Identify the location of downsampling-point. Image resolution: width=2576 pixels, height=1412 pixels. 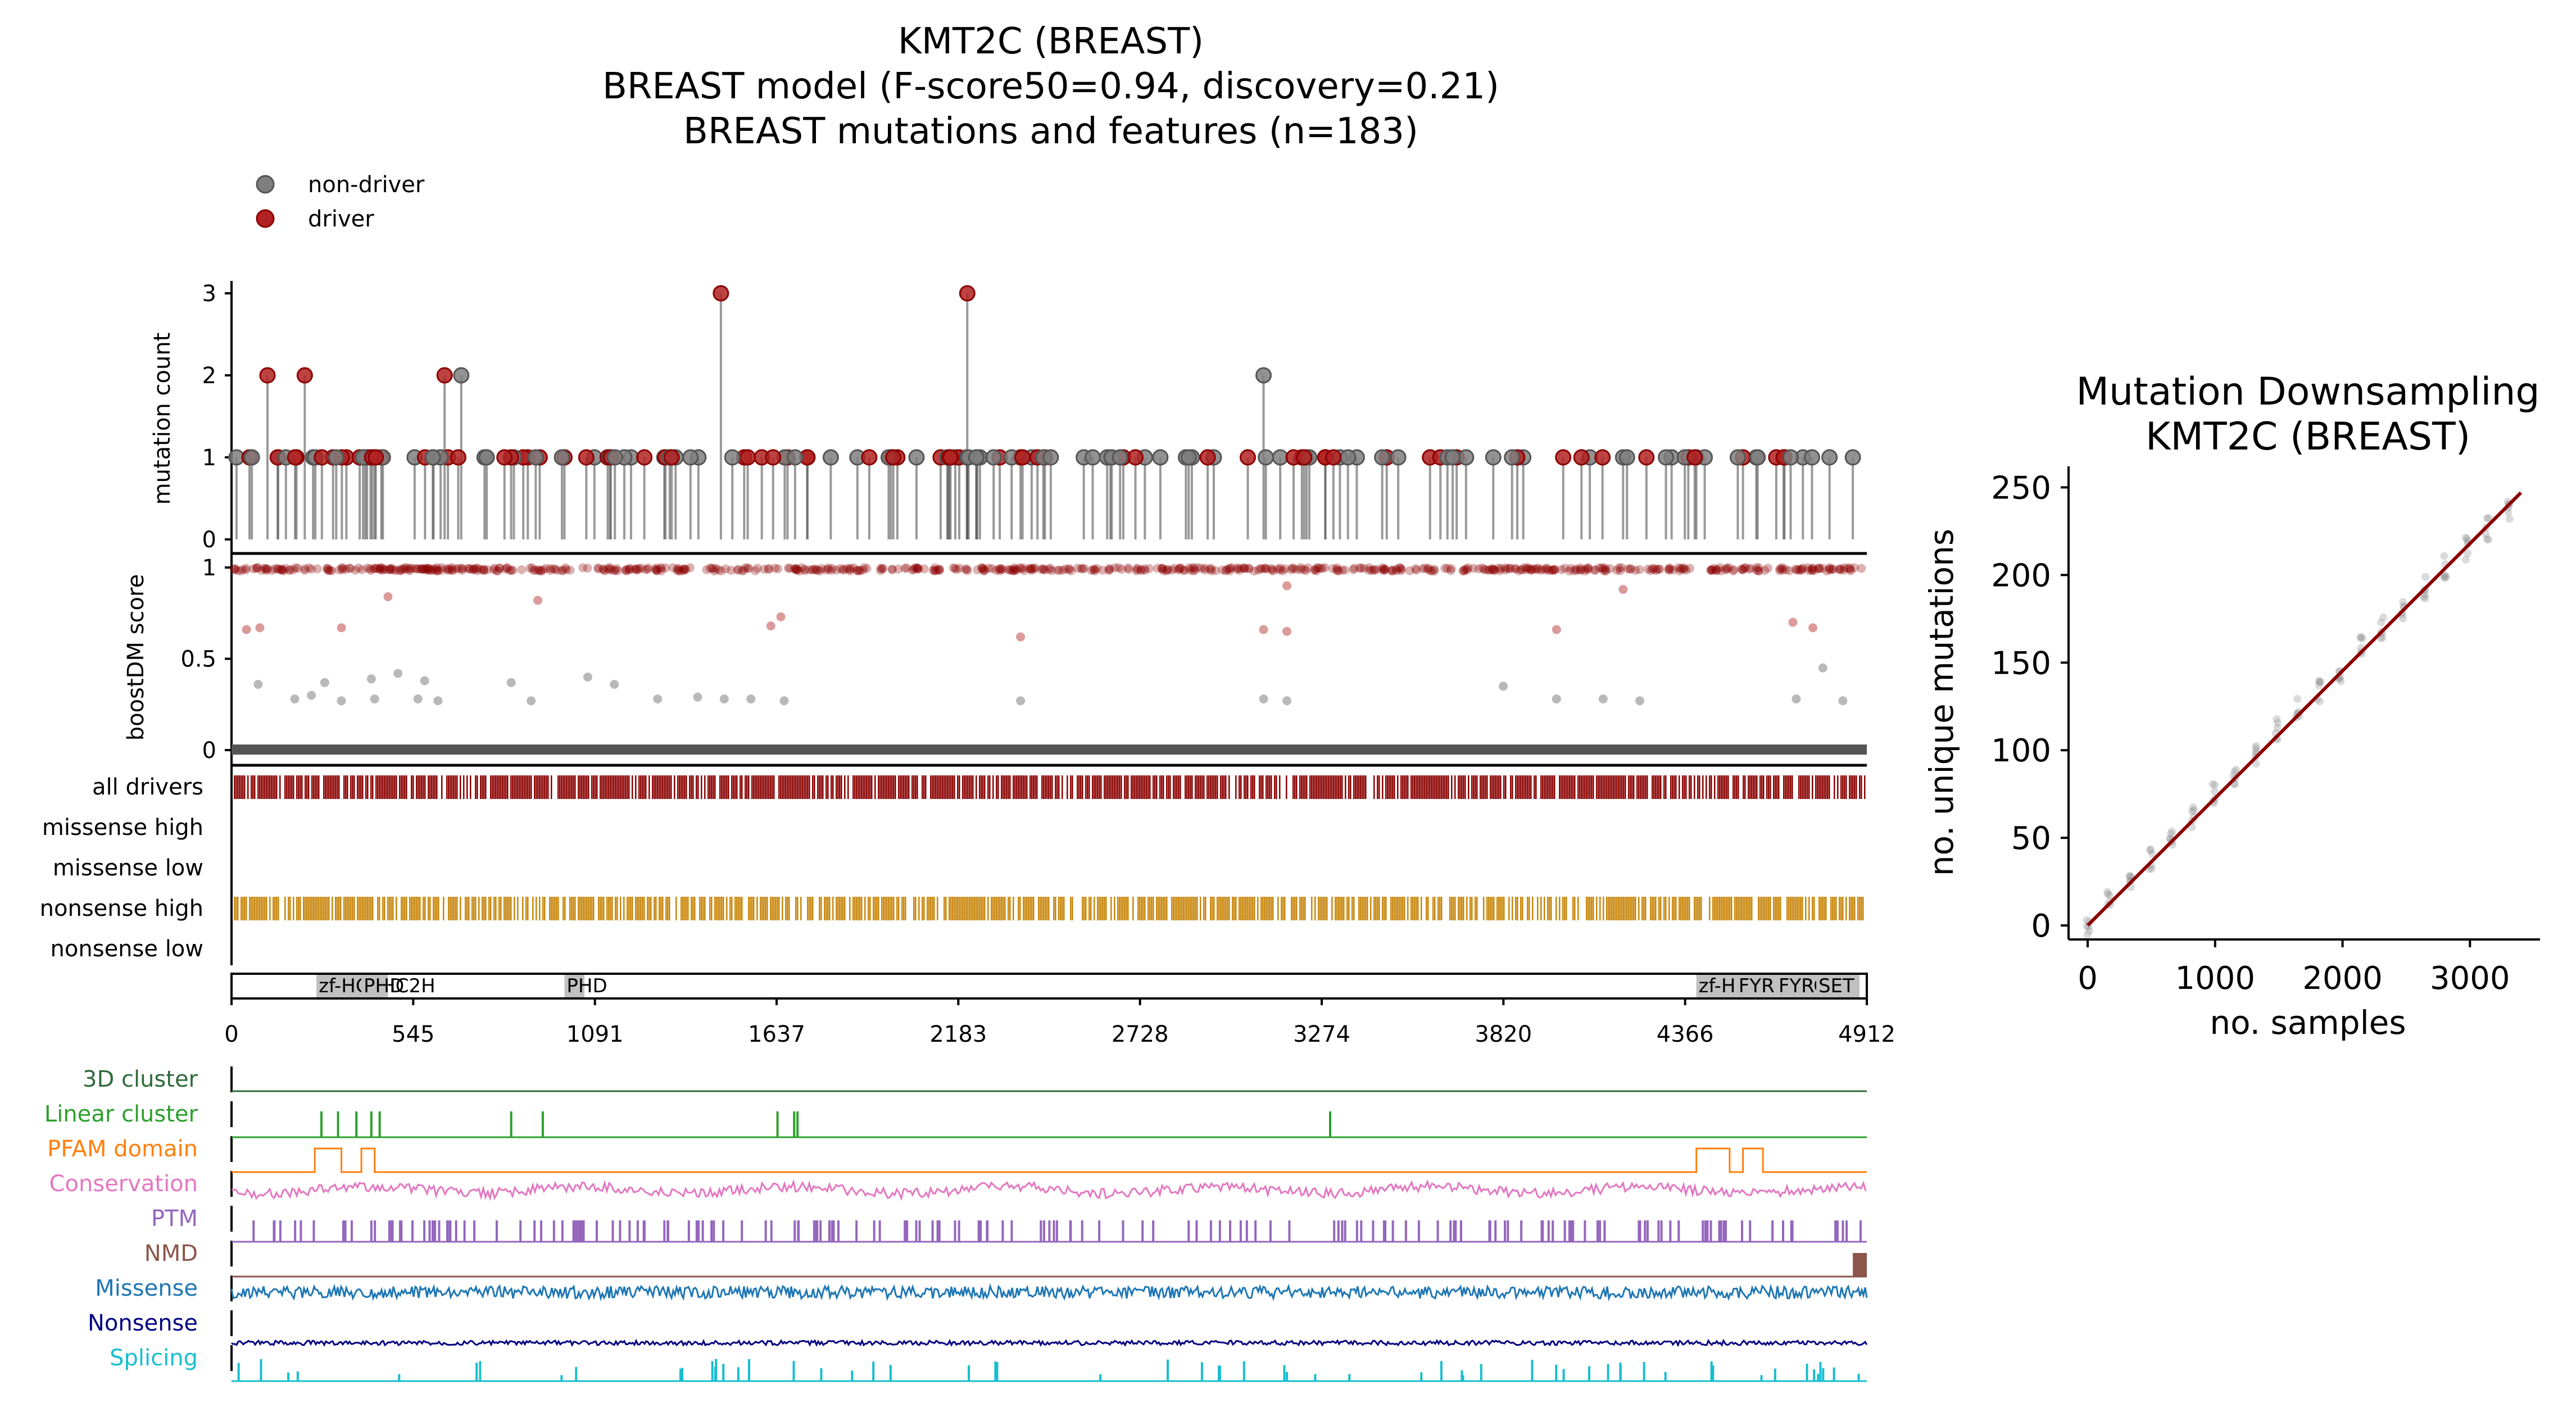
(2278, 723).